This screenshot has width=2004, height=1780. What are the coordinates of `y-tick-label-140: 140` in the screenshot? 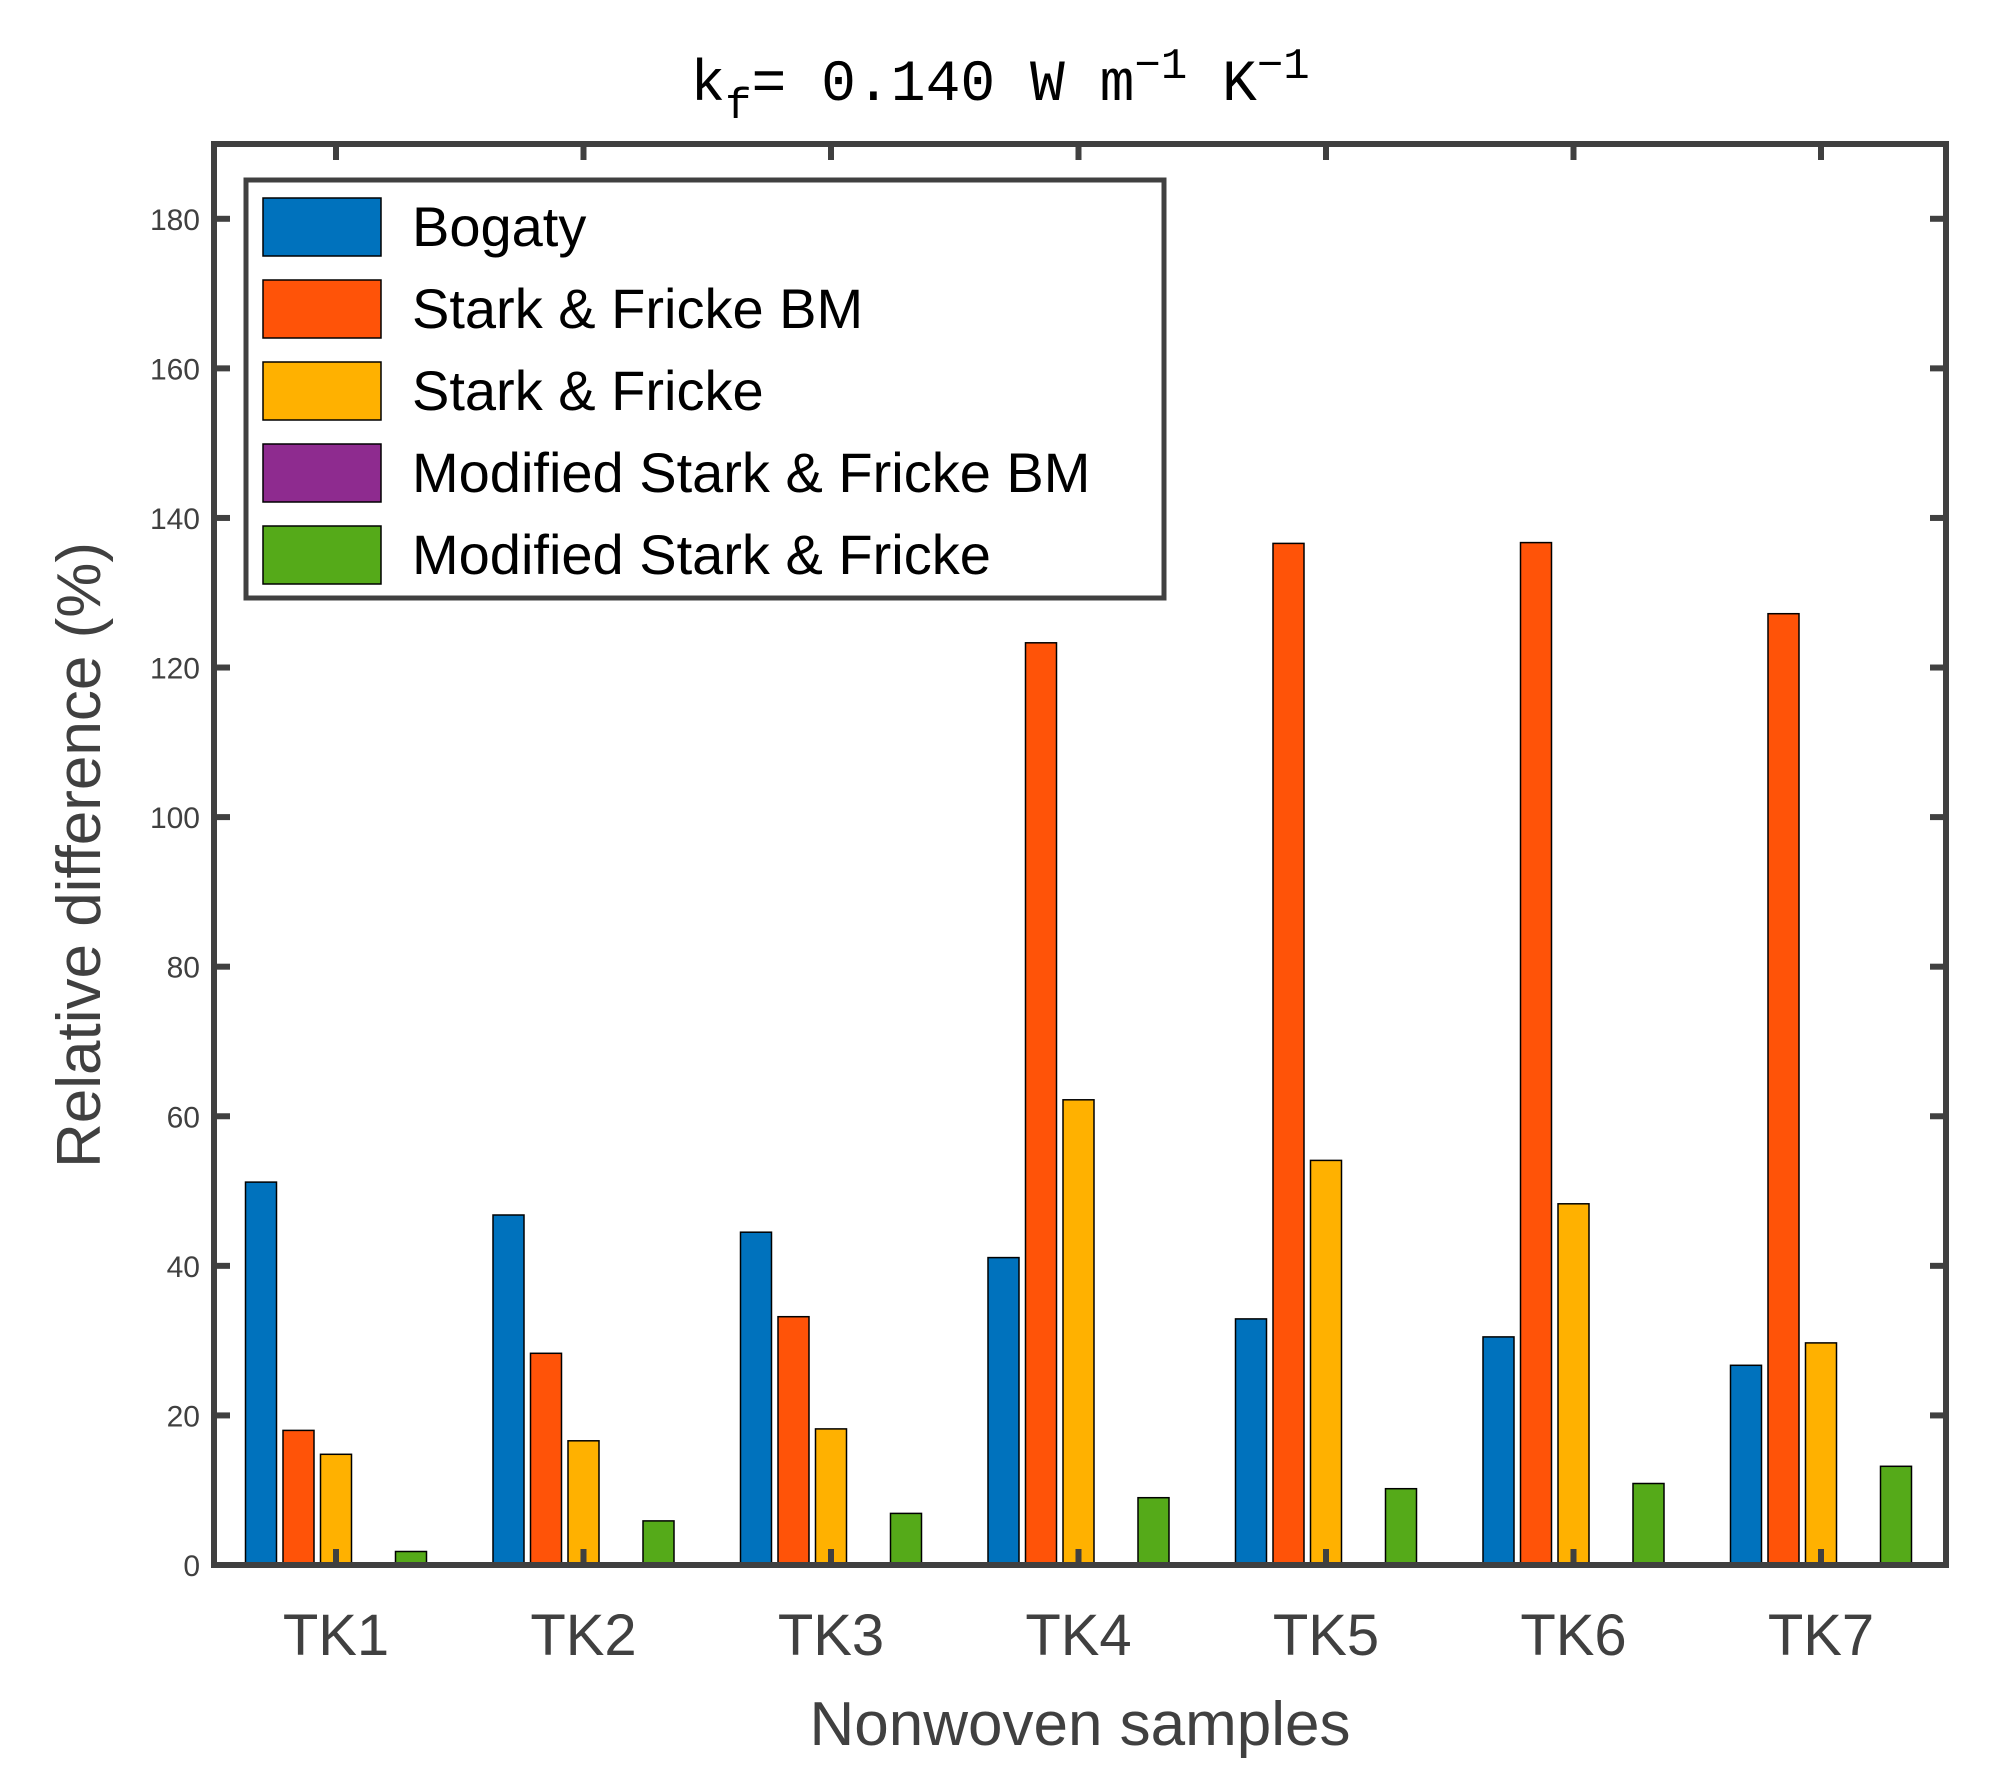 It's located at (175, 519).